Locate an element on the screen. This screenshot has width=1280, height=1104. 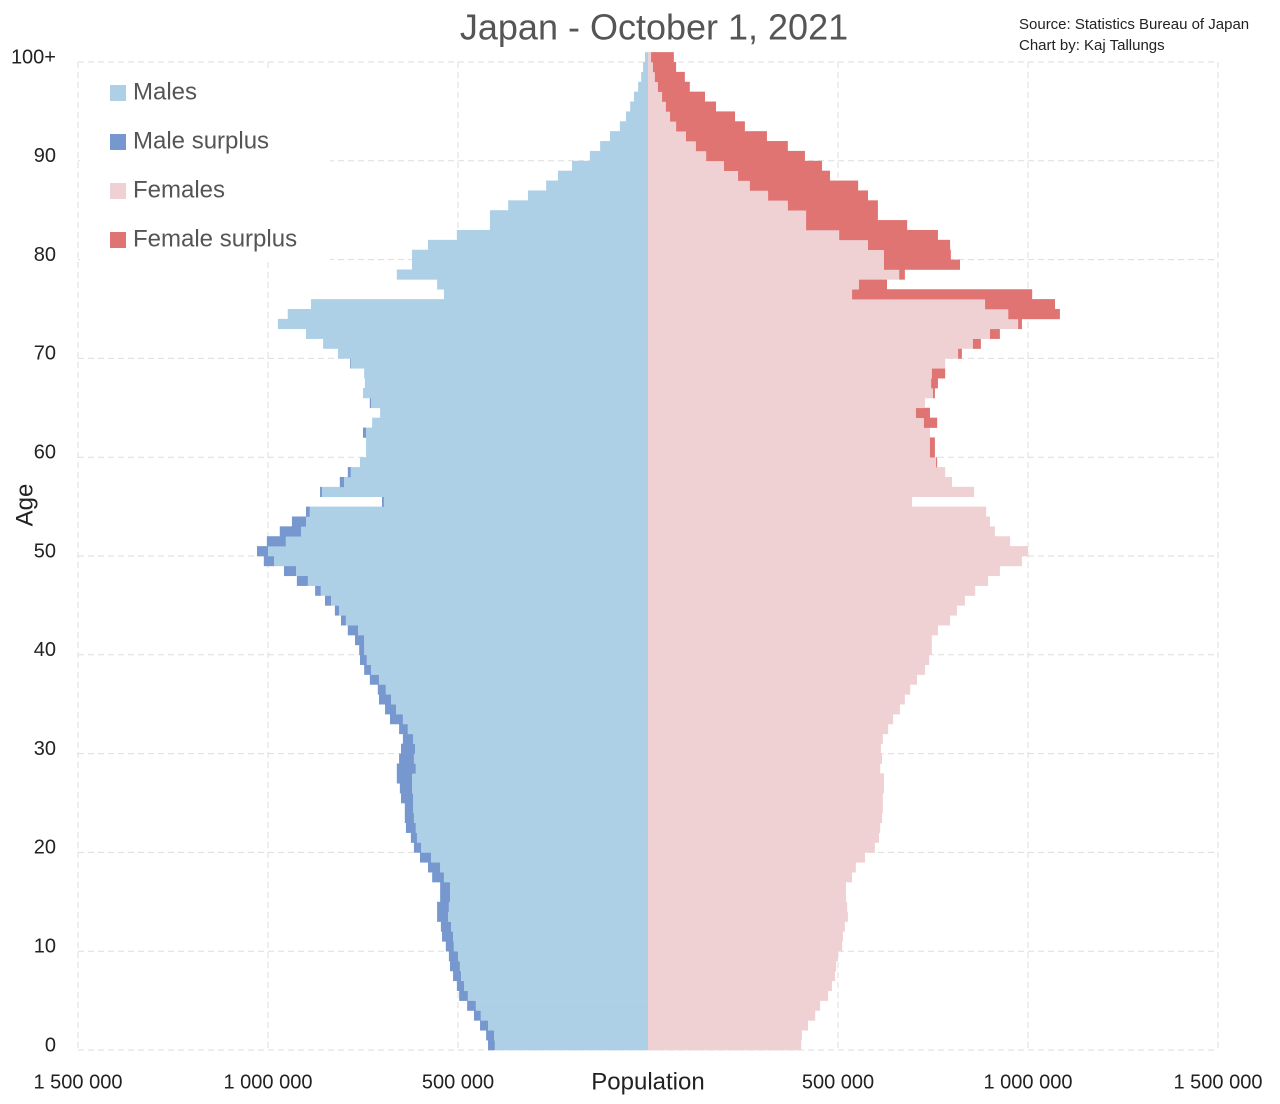
chart-title: Japan - October 1, 2021 is located at coordinates (654, 27).